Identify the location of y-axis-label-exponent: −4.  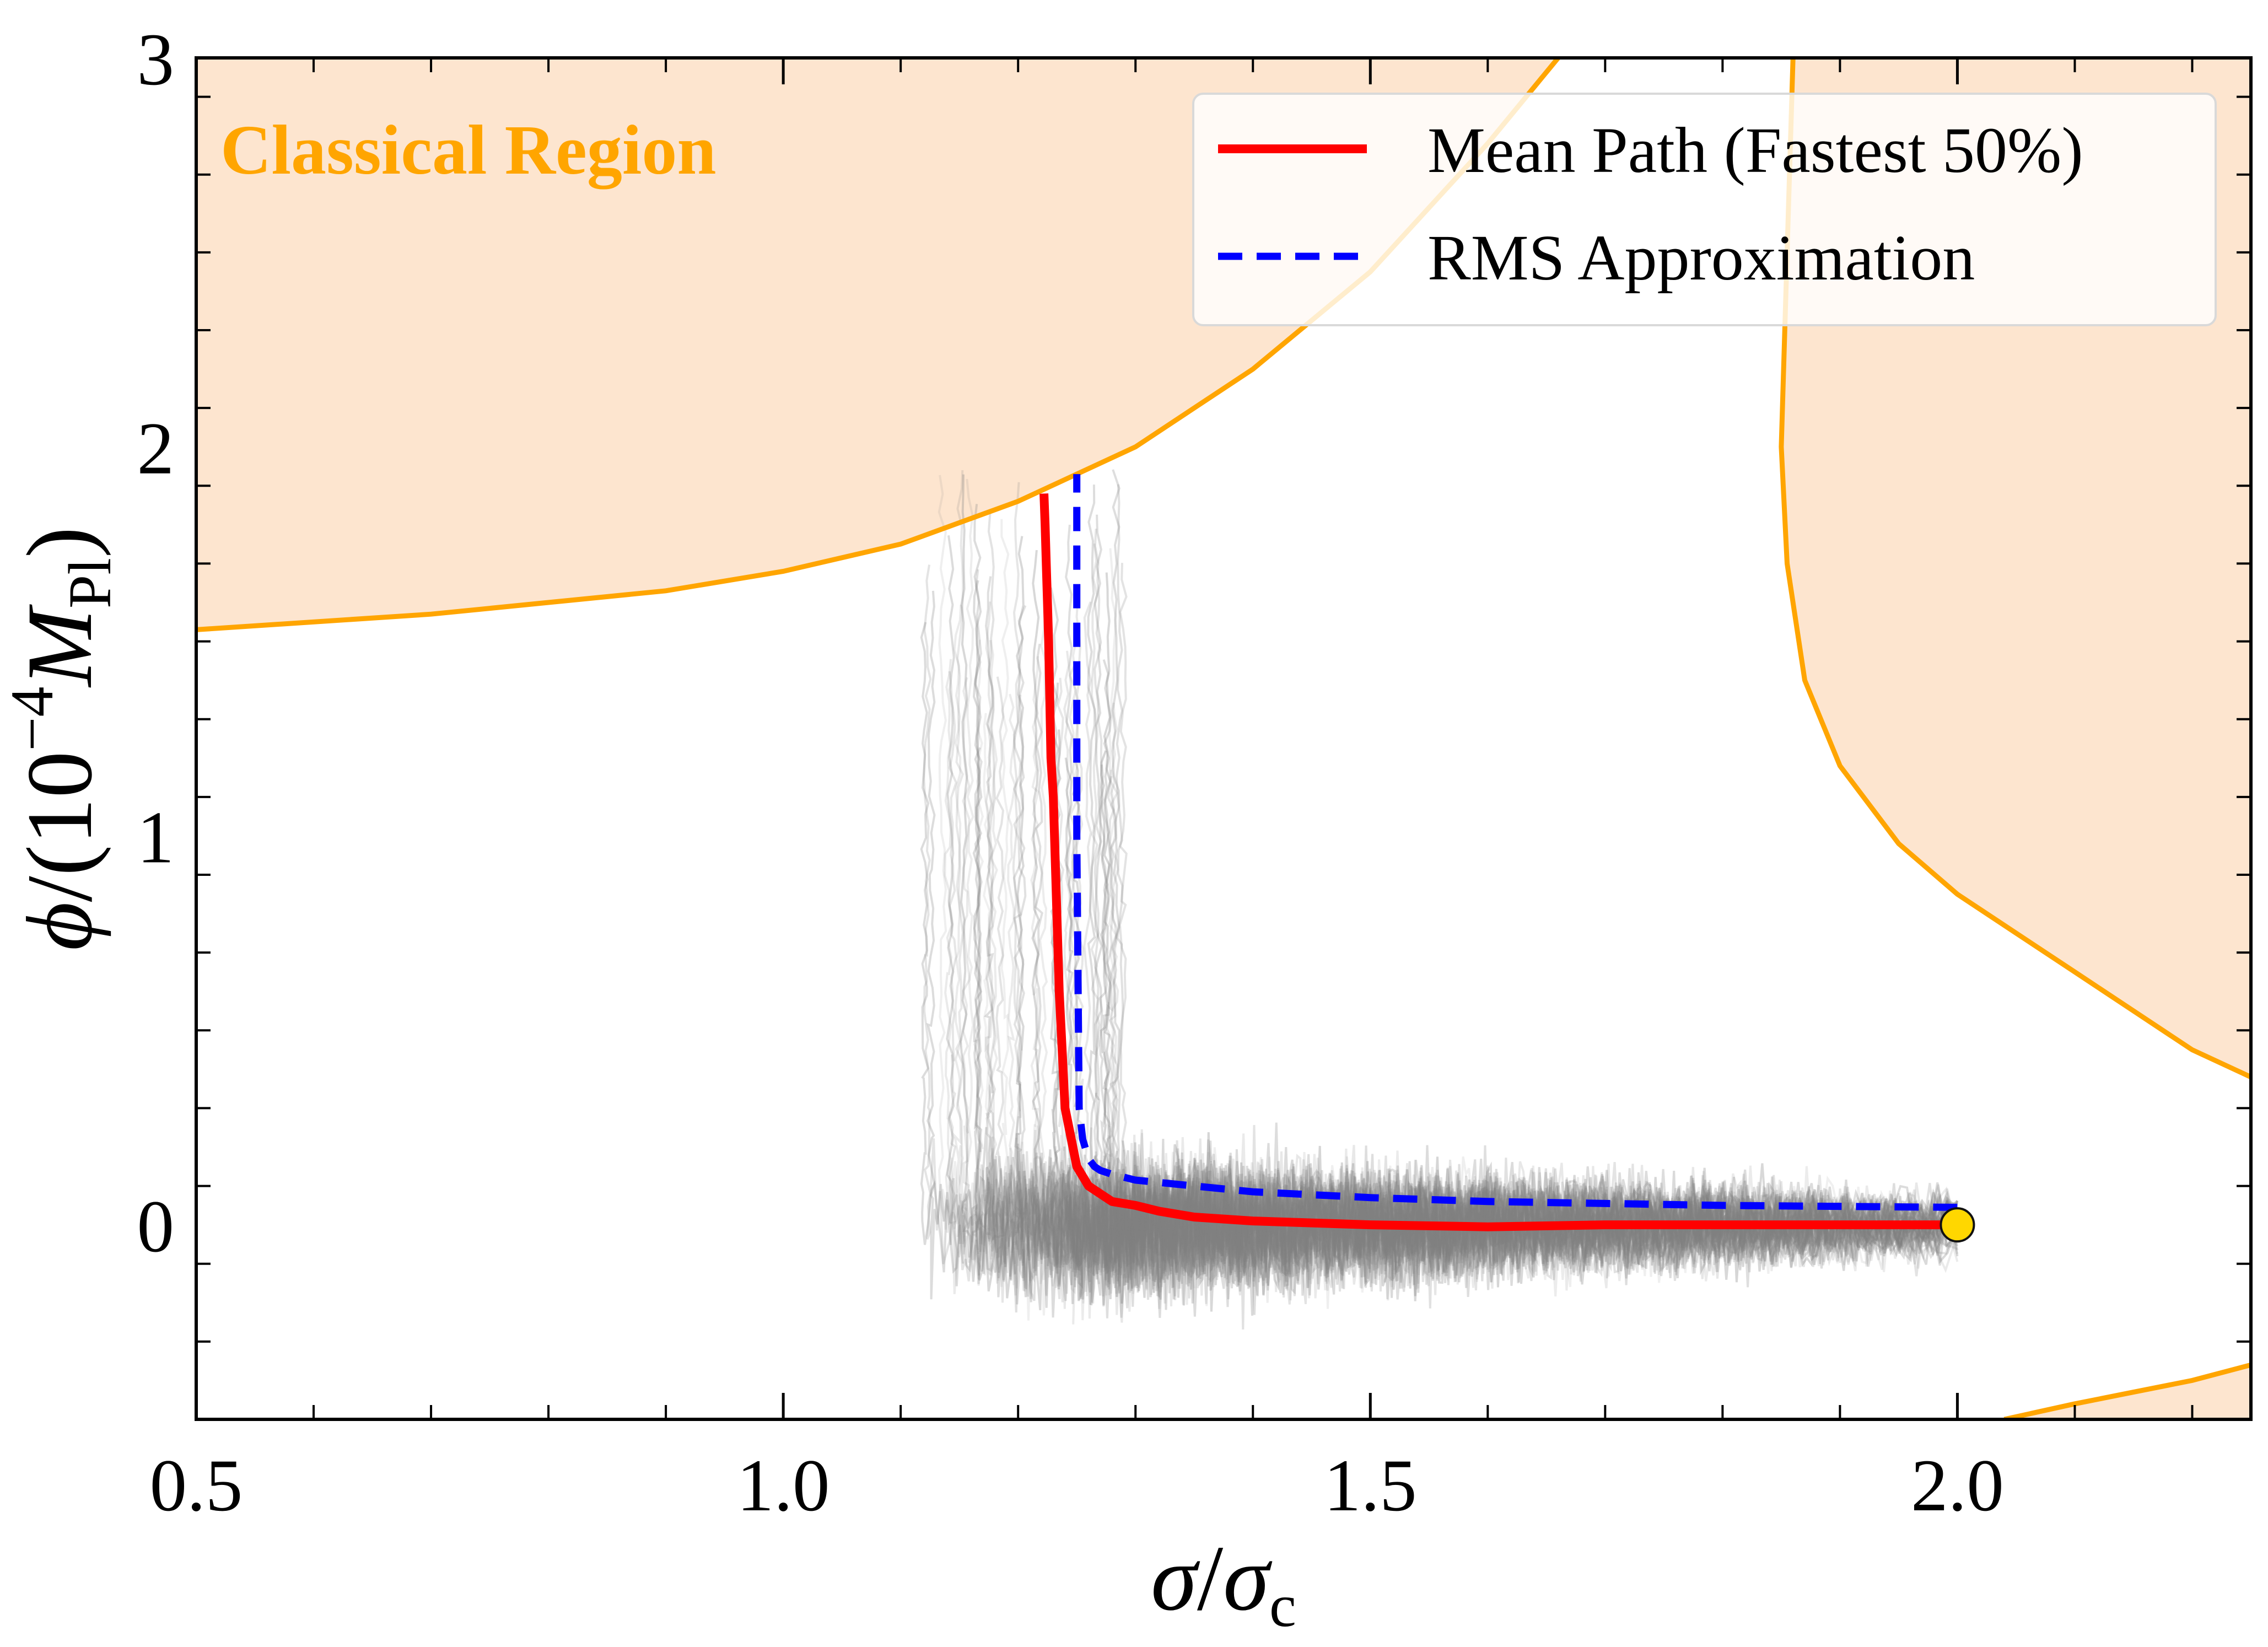
(33, 719).